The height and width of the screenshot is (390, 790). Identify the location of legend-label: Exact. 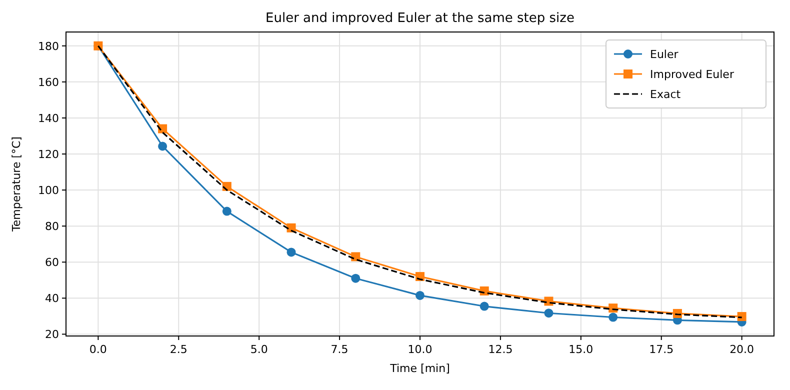
(666, 94).